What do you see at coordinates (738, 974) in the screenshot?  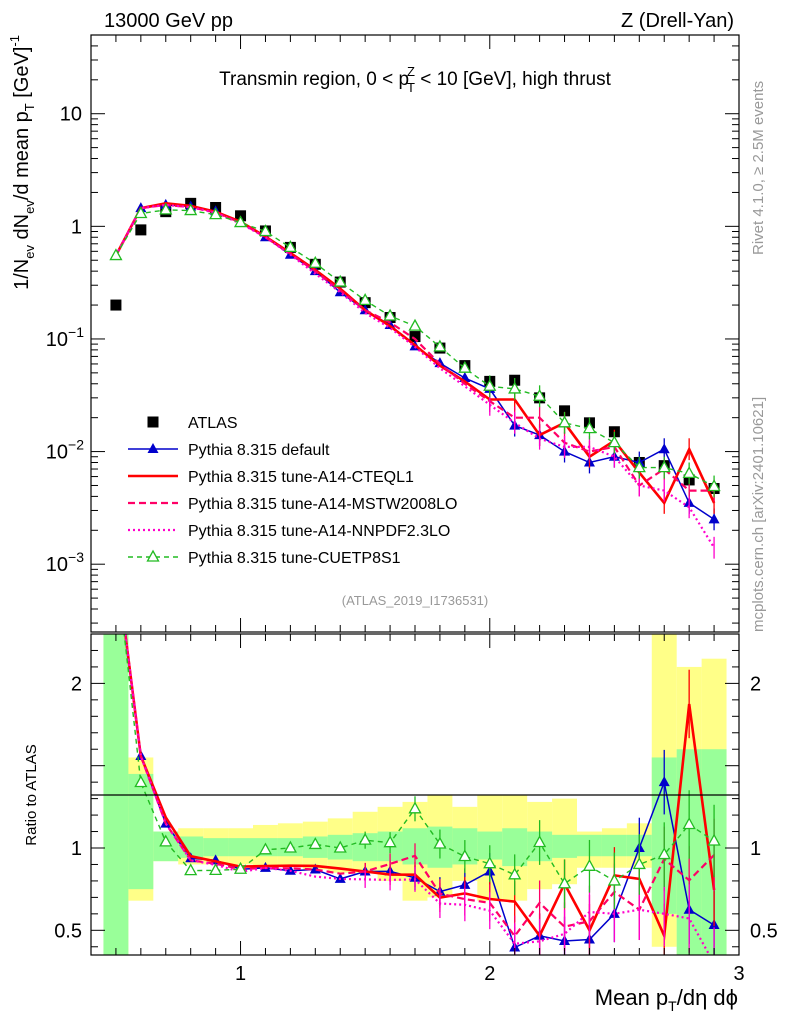 I see `x-tick-label: 3` at bounding box center [738, 974].